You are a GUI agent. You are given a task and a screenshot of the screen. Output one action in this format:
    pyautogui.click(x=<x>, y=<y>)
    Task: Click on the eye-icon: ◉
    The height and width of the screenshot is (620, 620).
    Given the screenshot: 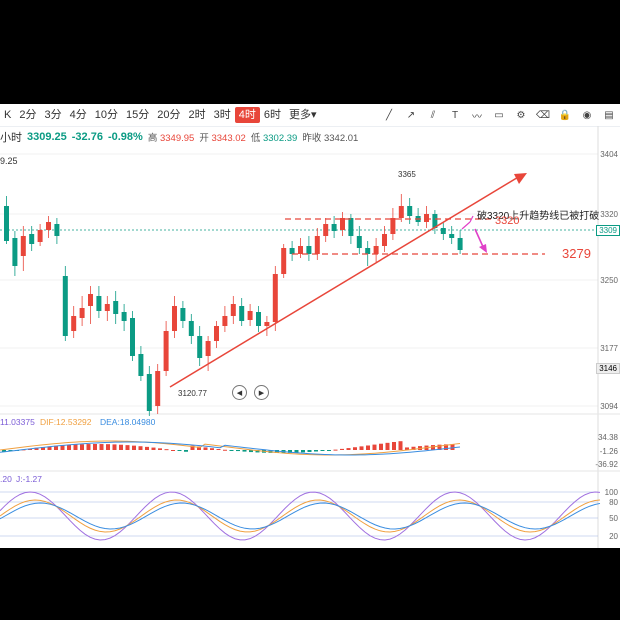 What is the action you would take?
    pyautogui.click(x=587, y=115)
    